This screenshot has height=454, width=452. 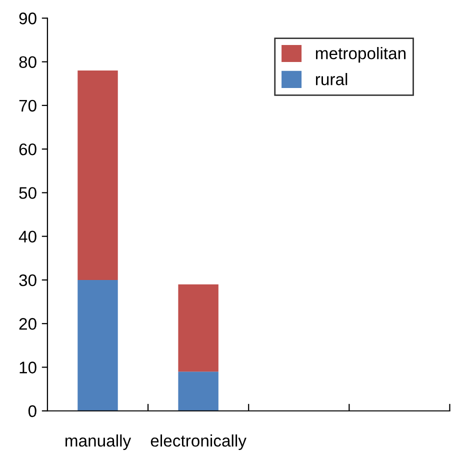 I want to click on legend-label: rural, so click(x=332, y=79).